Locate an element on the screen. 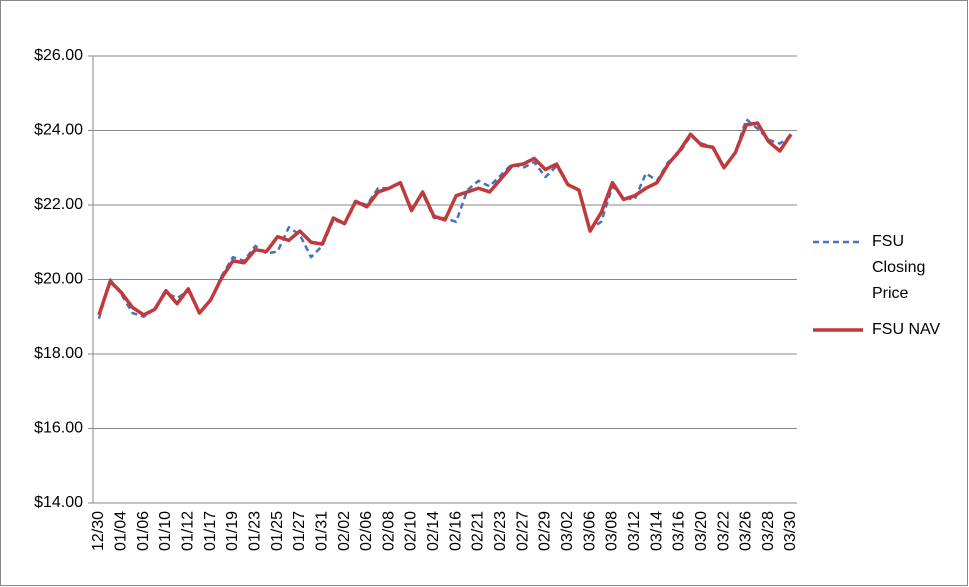 The image size is (969, 587). x-tick-label: 01/23 is located at coordinates (254, 531).